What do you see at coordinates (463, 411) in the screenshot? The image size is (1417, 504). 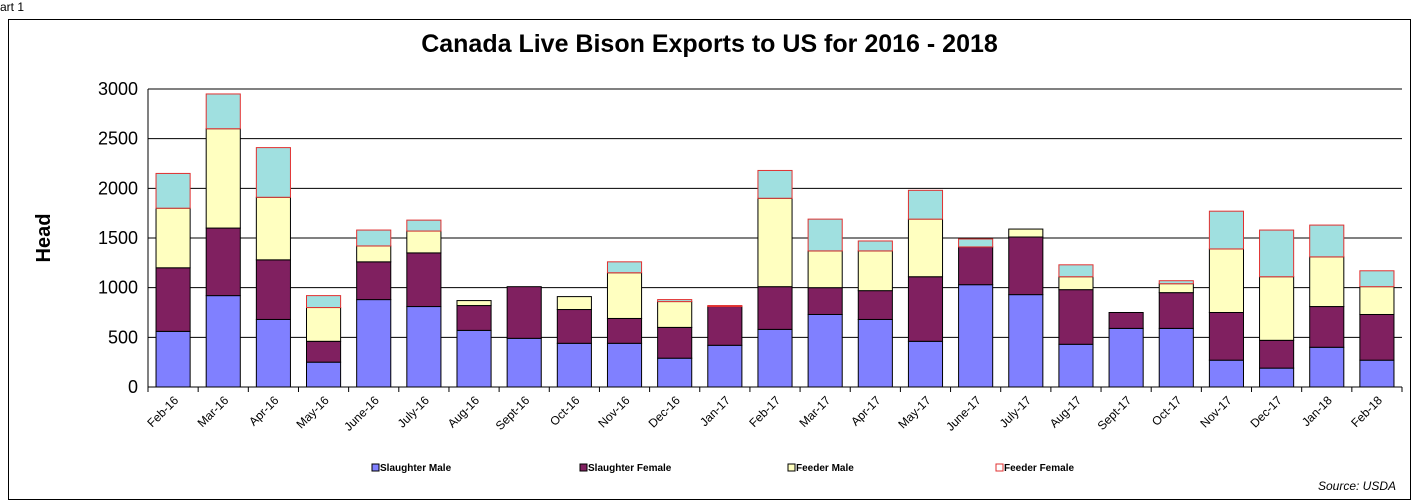 I see `x-tick-label: Aug-16` at bounding box center [463, 411].